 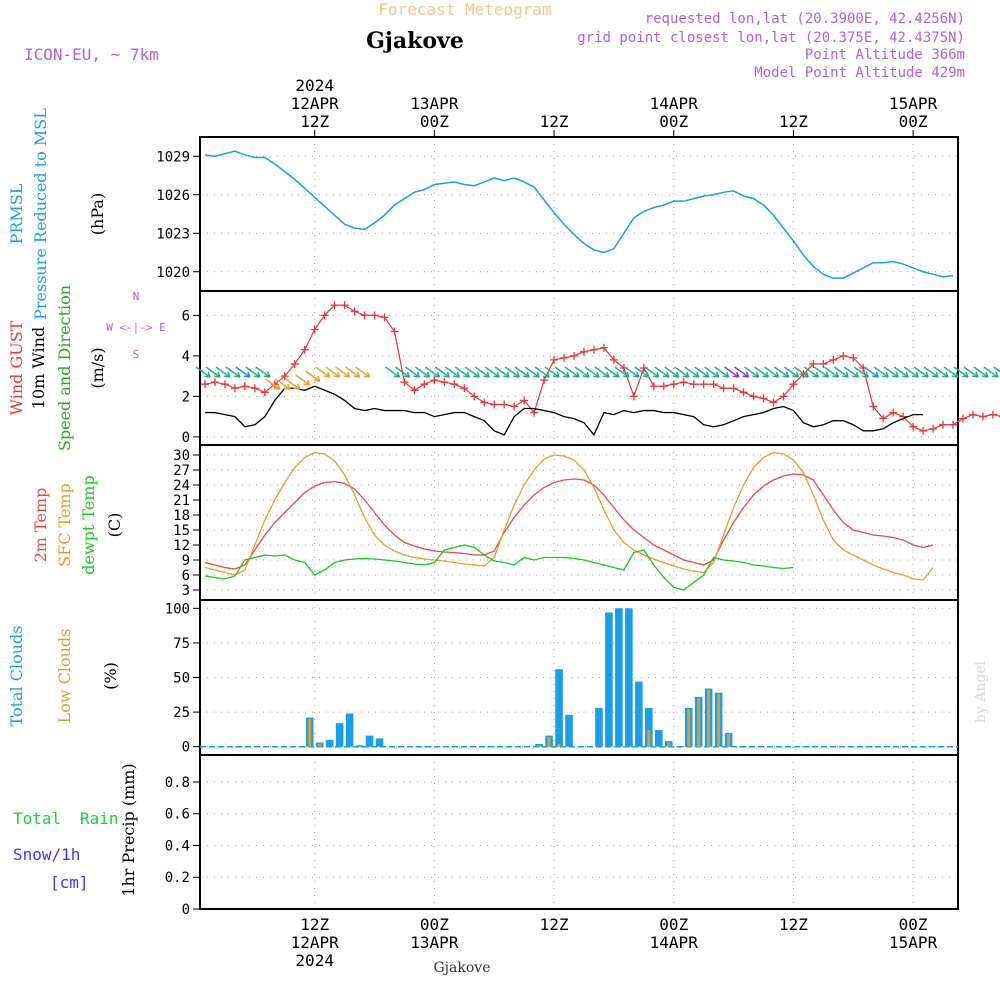 What do you see at coordinates (186, 561) in the screenshot?
I see `y-tick-label: 9` at bounding box center [186, 561].